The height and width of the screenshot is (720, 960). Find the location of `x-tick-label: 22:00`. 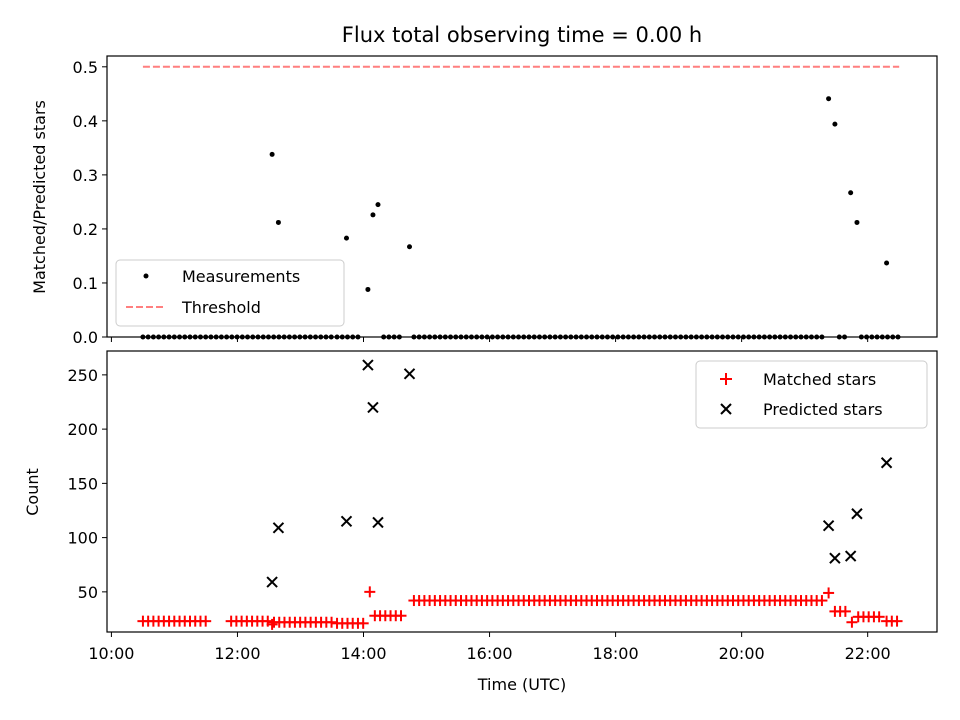

x-tick-label: 22:00 is located at coordinates (868, 653).